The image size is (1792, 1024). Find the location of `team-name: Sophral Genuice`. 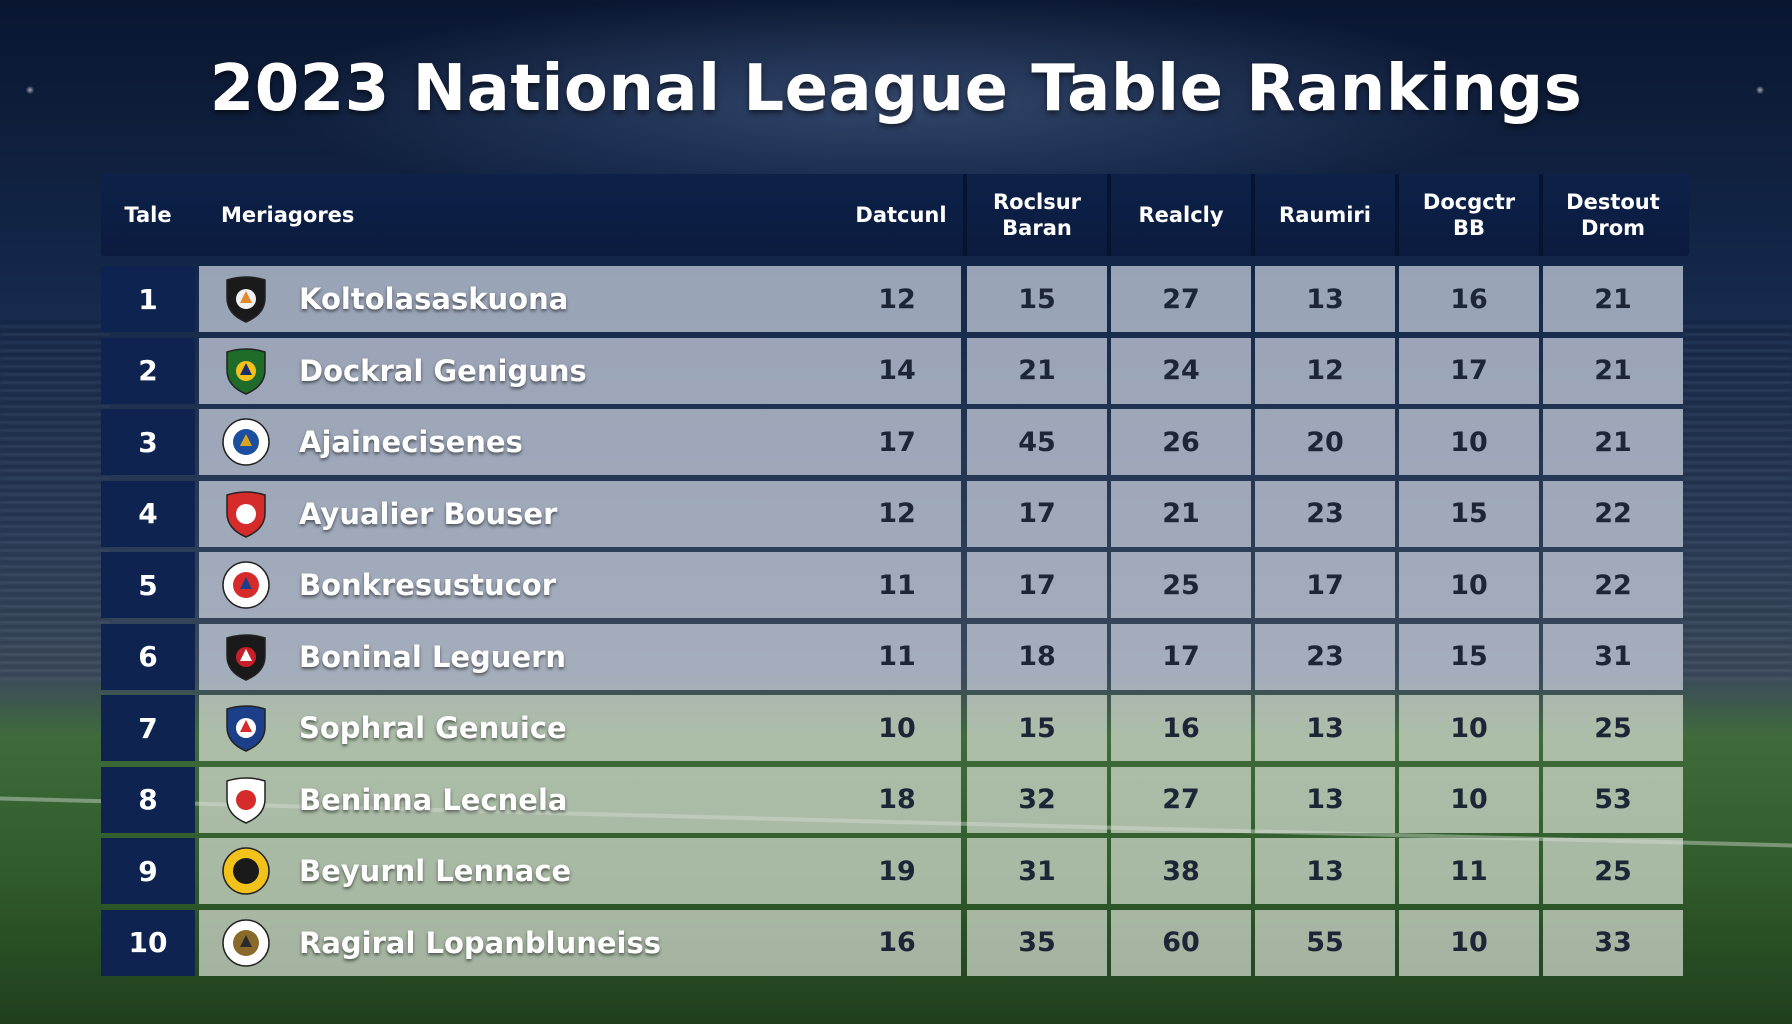

team-name: Sophral Genuice is located at coordinates (433, 728).